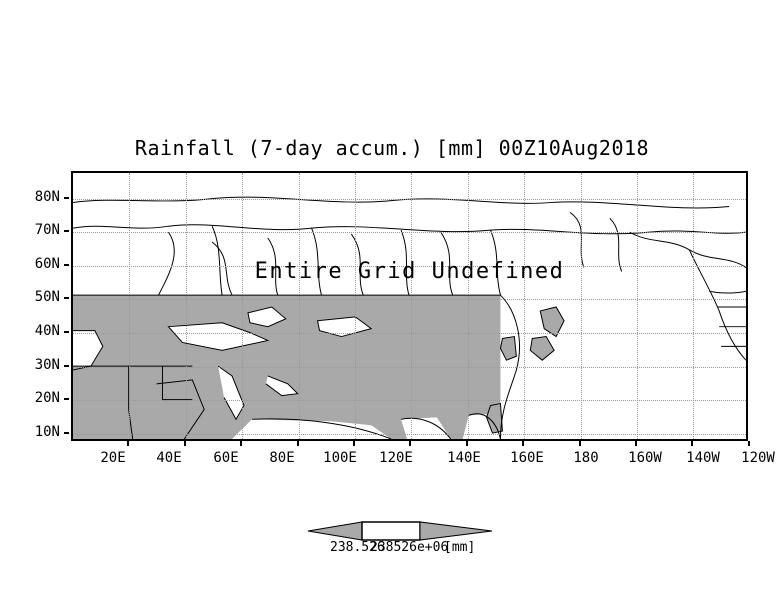  I want to click on xtick-label-120w: 120W, so click(758, 458).